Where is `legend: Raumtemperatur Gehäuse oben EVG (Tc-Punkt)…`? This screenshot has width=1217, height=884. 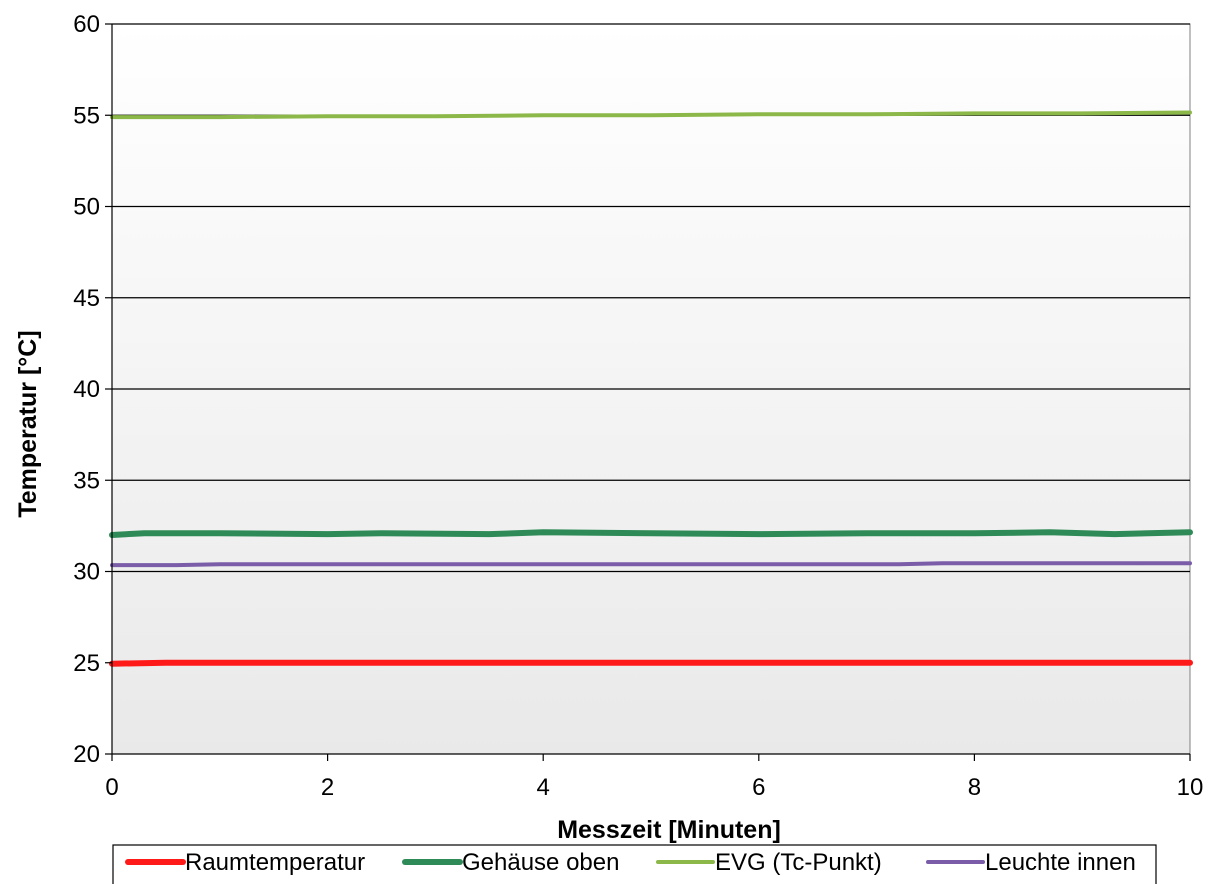 legend: Raumtemperatur Gehäuse oben EVG (Tc-Punkt)… is located at coordinates (634, 864).